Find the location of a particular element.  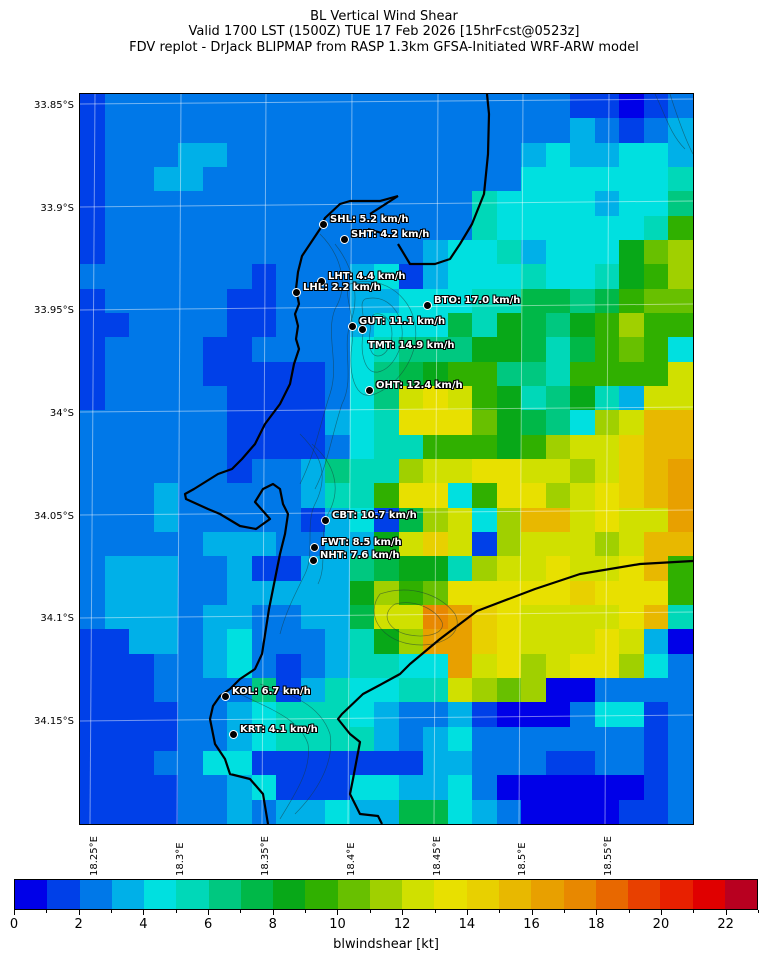

station-dot-tmt is located at coordinates (362, 329).